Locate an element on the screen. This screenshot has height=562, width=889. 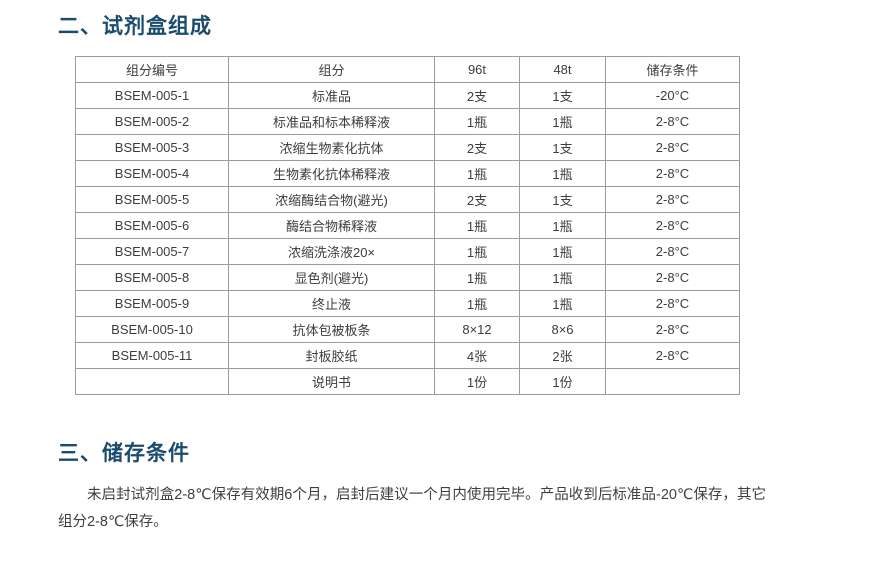
table-row: BSEM-005-2 标准品和标本稀释液 1瓶 1瓶 2-8°C is located at coordinates (407, 121).